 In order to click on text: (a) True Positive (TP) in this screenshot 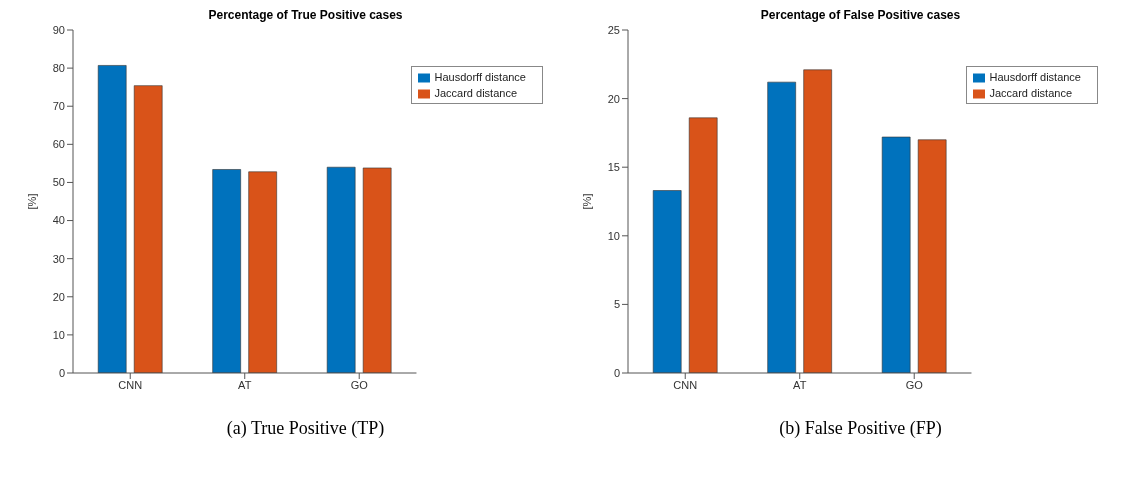, I will do `click(305, 428)`.